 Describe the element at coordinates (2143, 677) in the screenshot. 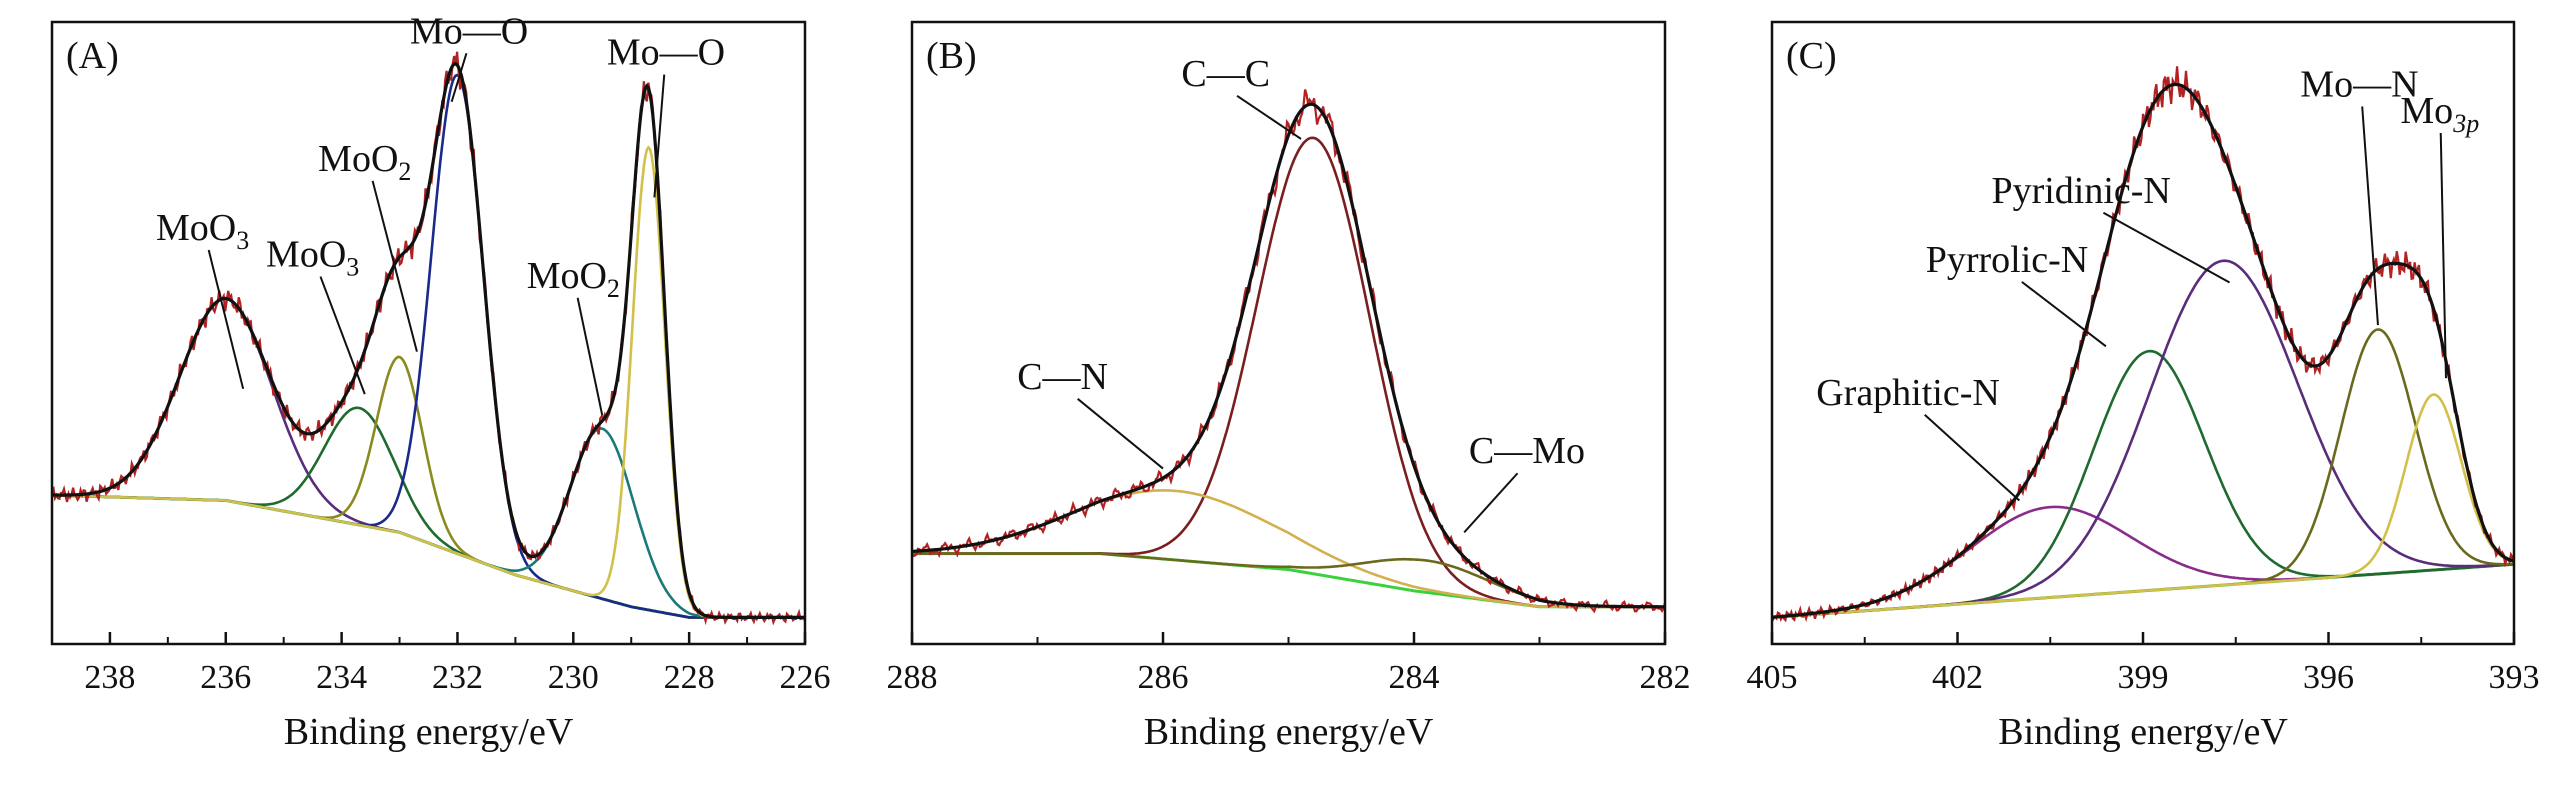

I see `x-tick-label: 399` at that location.